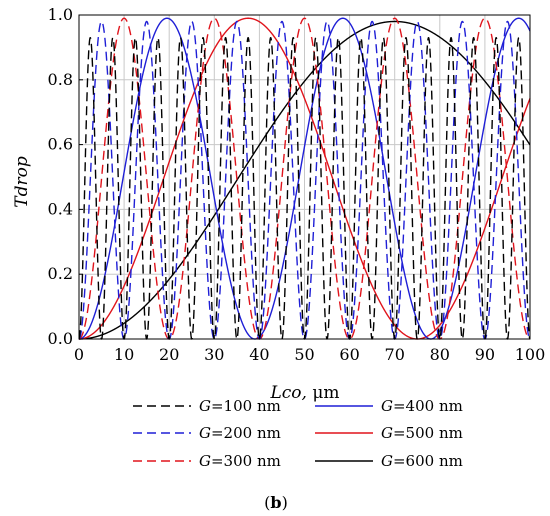 The width and height of the screenshot is (550, 516). I want to click on legend-label: G=200 nm, so click(240, 433).